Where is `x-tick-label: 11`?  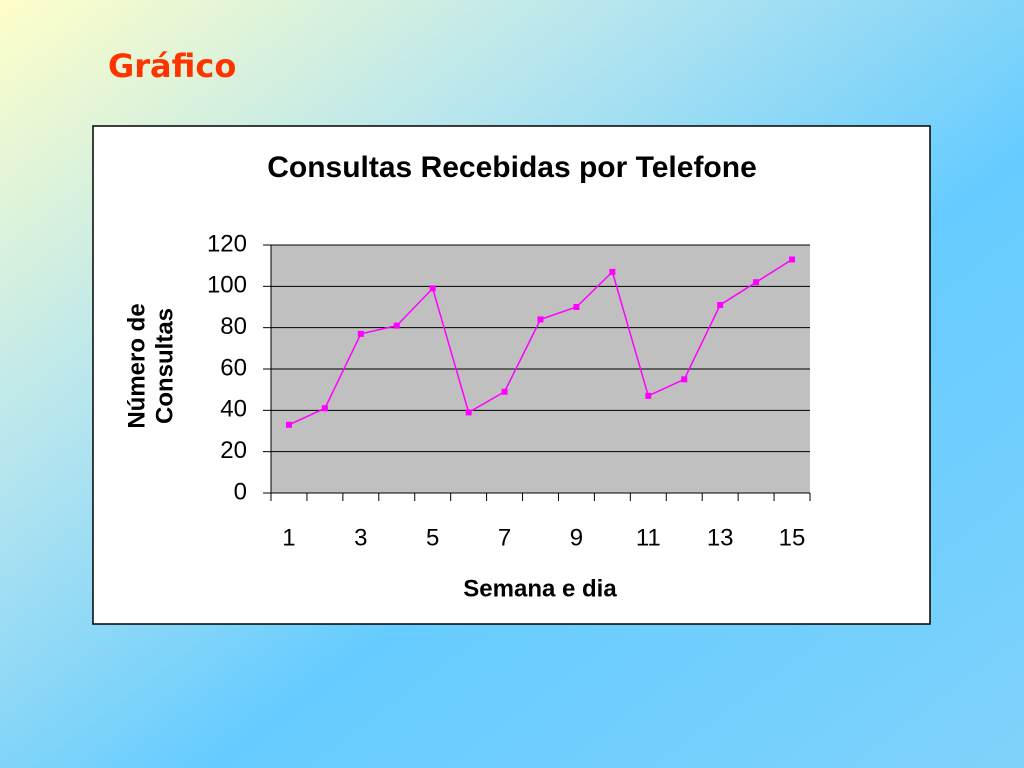
x-tick-label: 11 is located at coordinates (648, 537).